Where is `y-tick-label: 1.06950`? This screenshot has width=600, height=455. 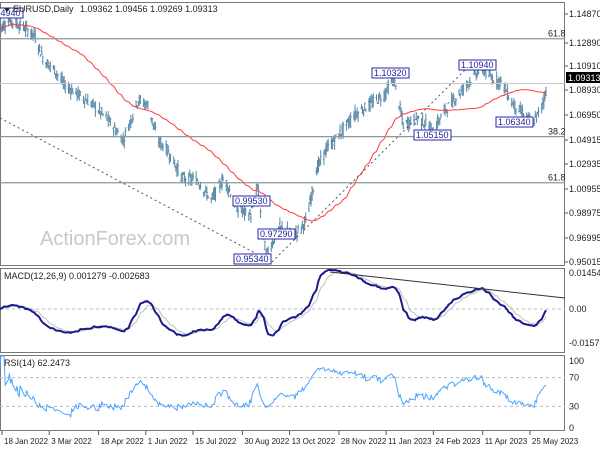 y-tick-label: 1.06950 is located at coordinates (584, 115).